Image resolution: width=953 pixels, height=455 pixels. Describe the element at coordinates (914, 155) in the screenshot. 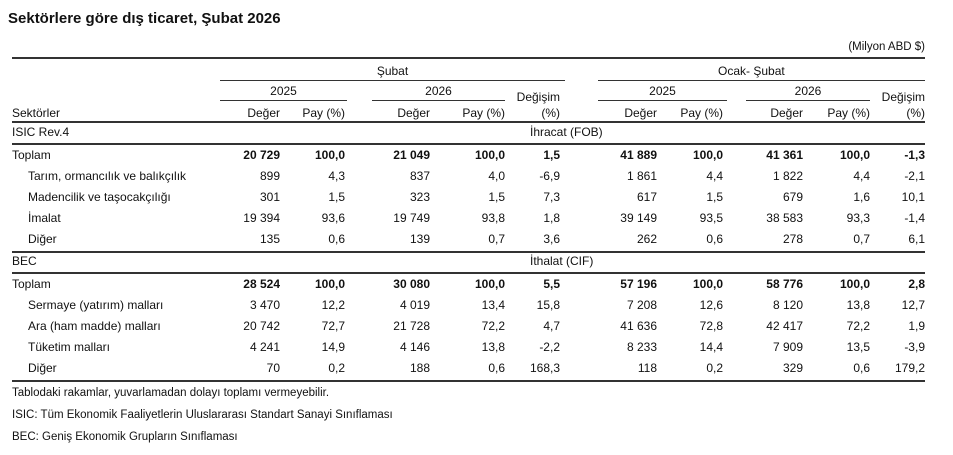

I see `table-cell: -1,3` at that location.